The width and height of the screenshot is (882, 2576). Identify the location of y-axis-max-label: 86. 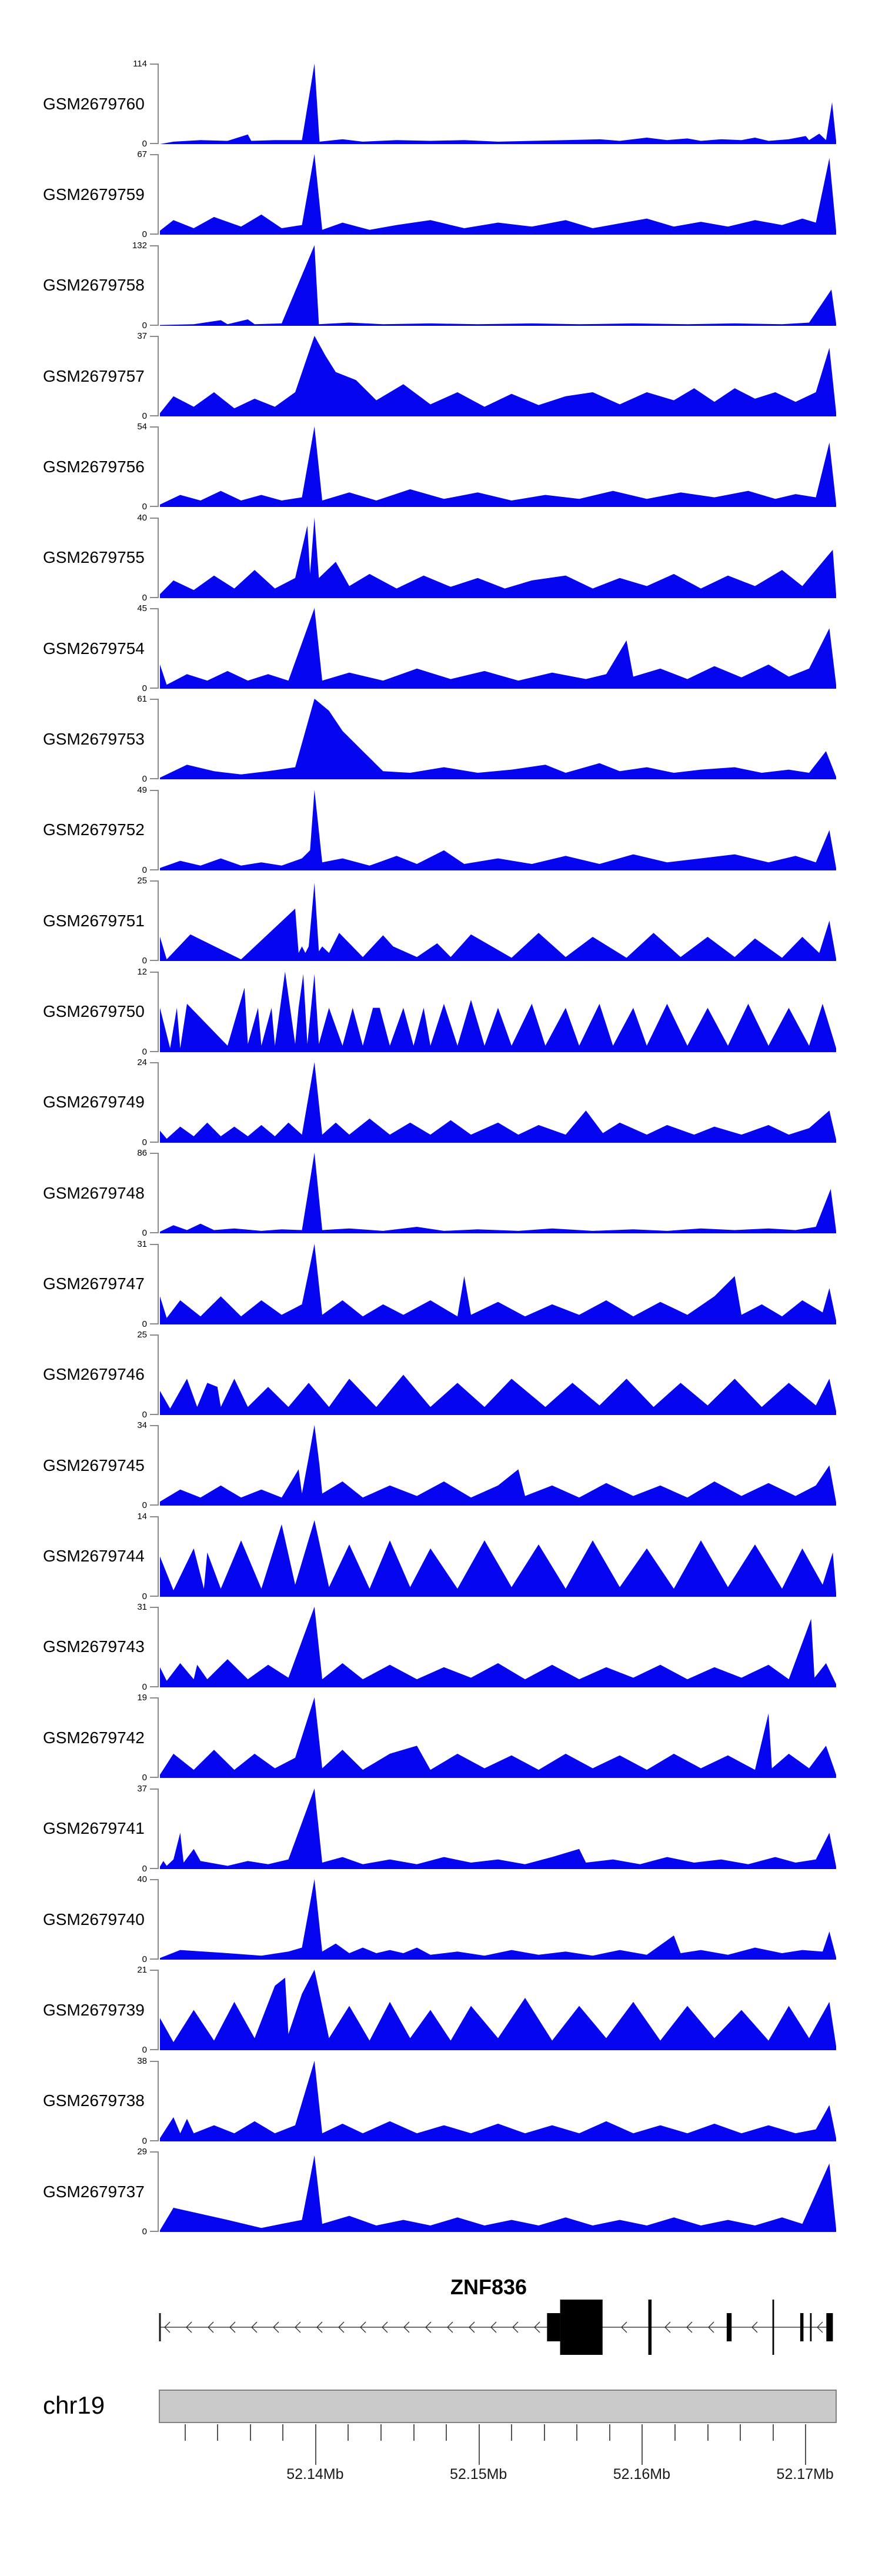
(142, 1153).